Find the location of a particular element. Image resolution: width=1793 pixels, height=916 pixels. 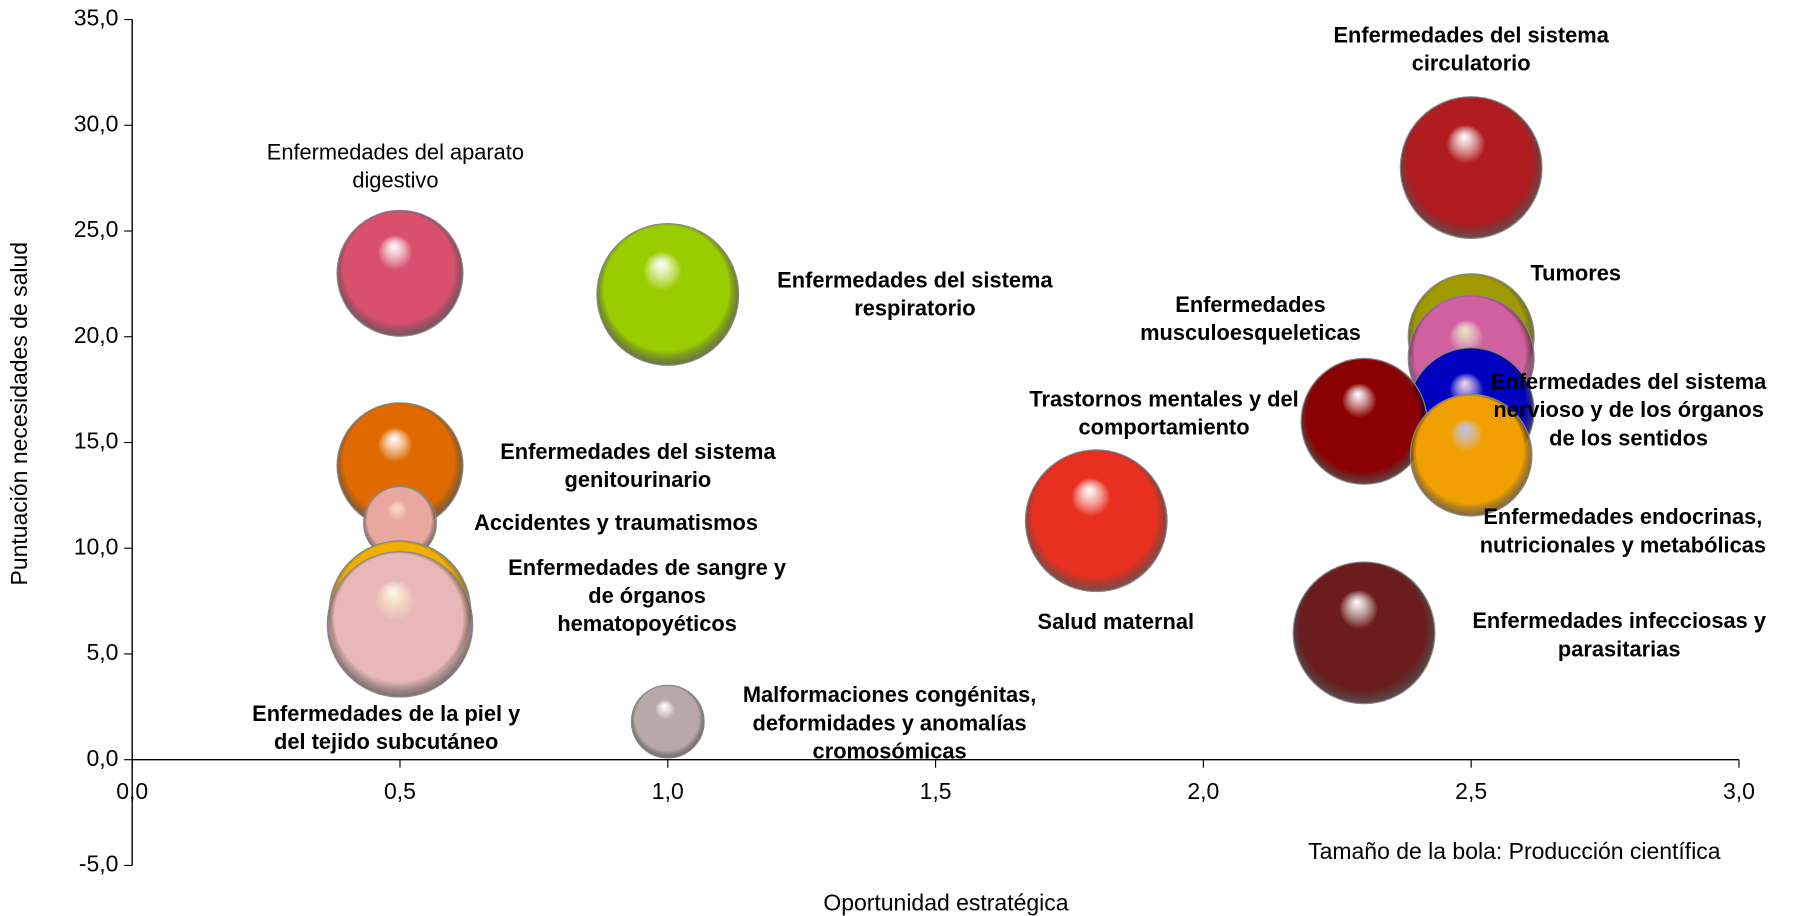

bubble-label: deformidades y anomalías is located at coordinates (890, 722).